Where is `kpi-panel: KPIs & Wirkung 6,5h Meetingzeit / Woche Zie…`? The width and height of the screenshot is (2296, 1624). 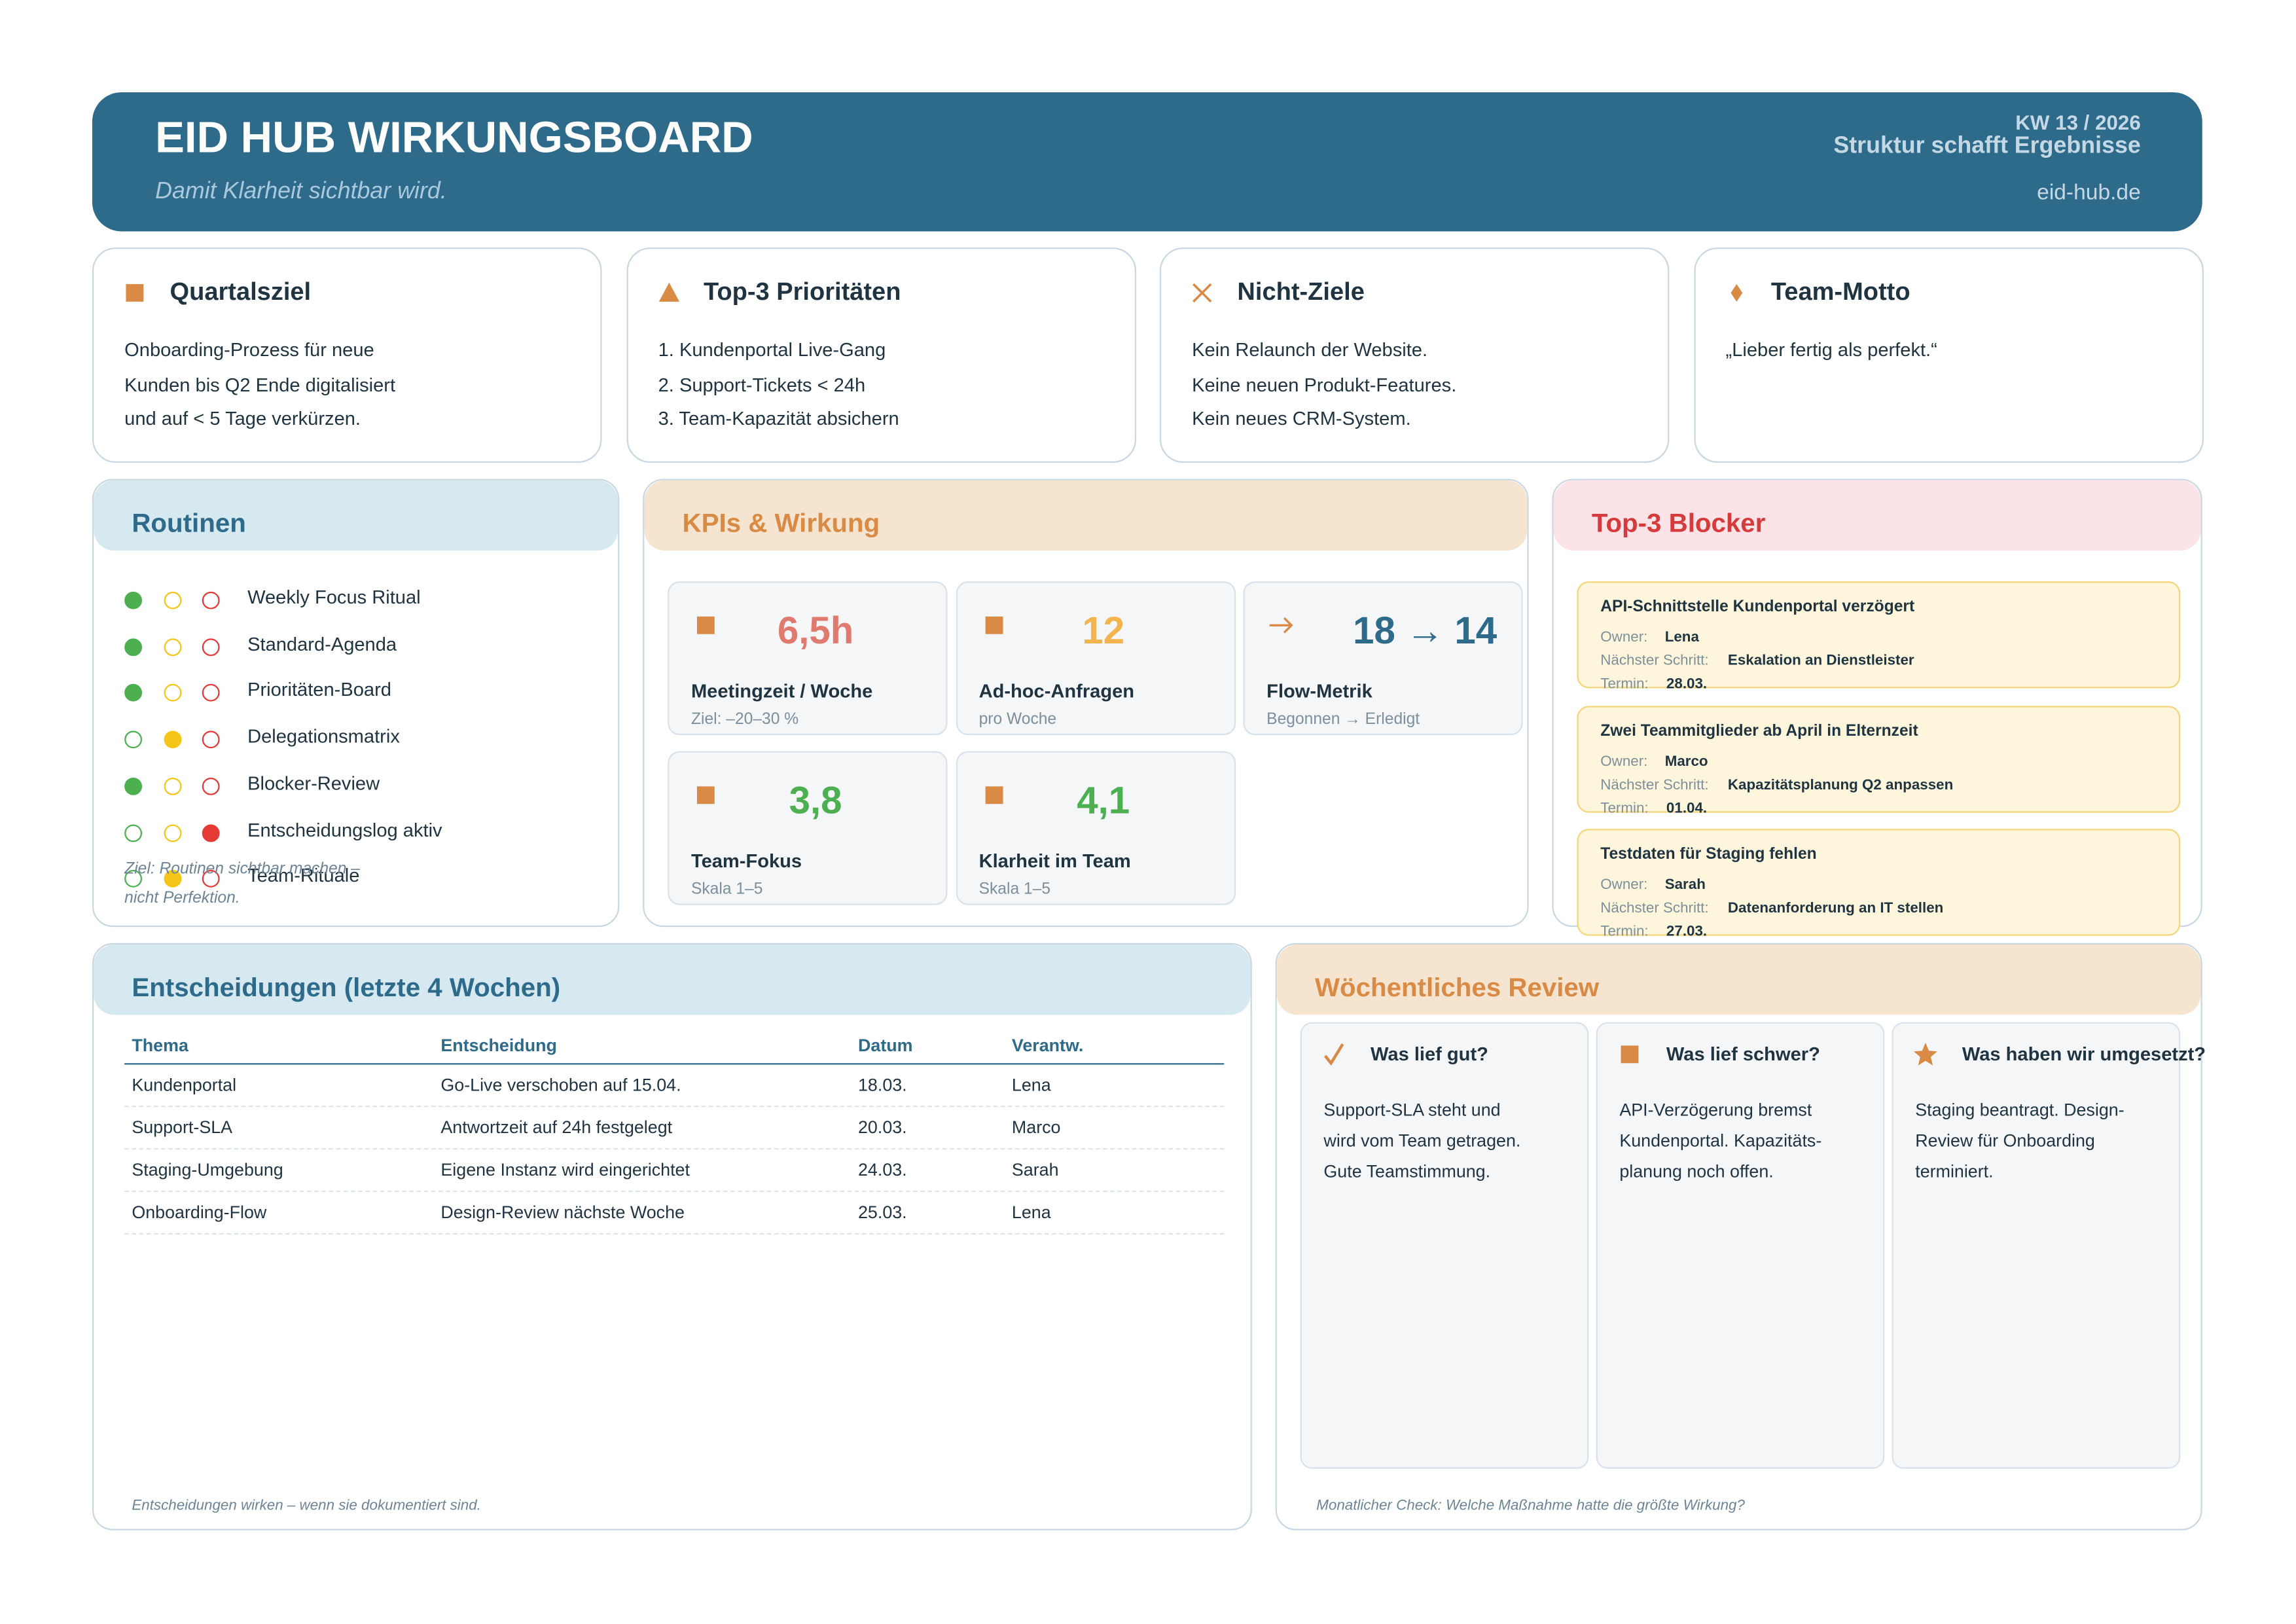
kpi-panel: KPIs & Wirkung 6,5h Meetingzeit / Woche Zie… is located at coordinates (1086, 703).